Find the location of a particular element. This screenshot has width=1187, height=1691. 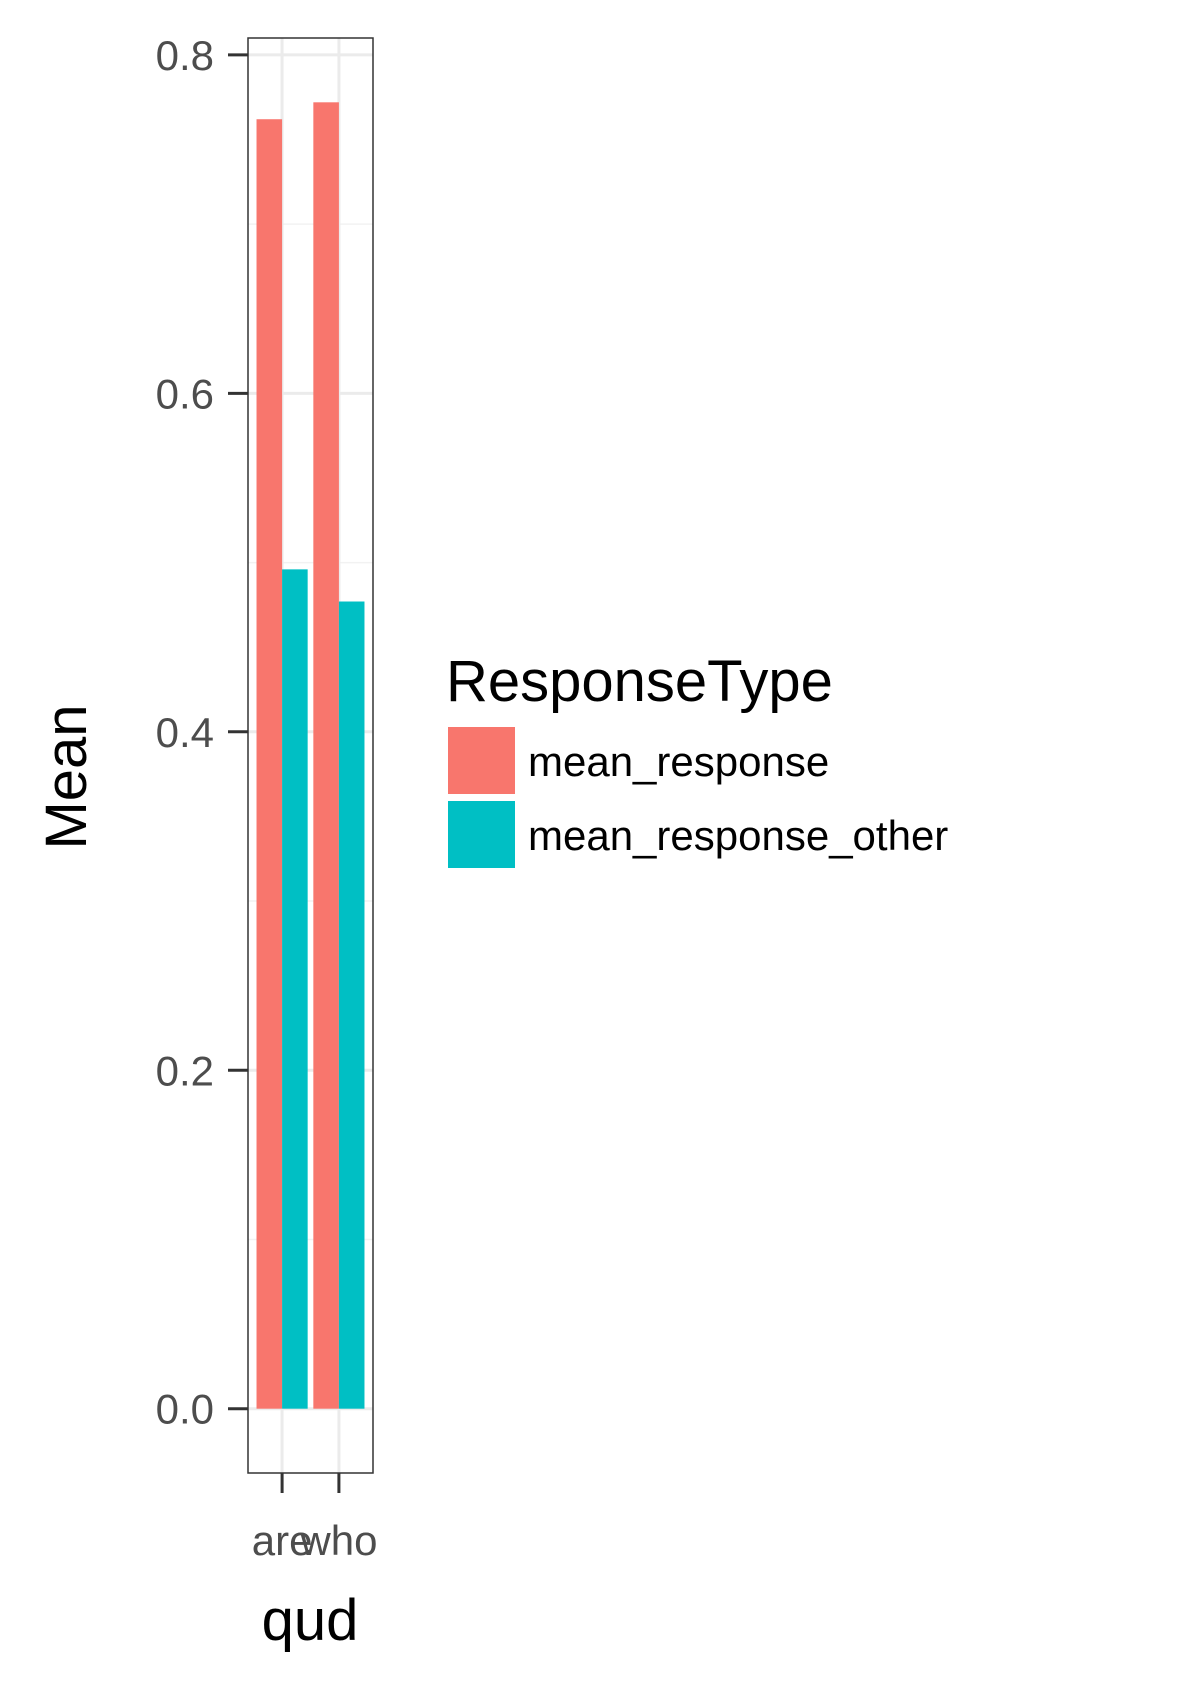

legend-label-mean_response: mean_response is located at coordinates (678, 761).